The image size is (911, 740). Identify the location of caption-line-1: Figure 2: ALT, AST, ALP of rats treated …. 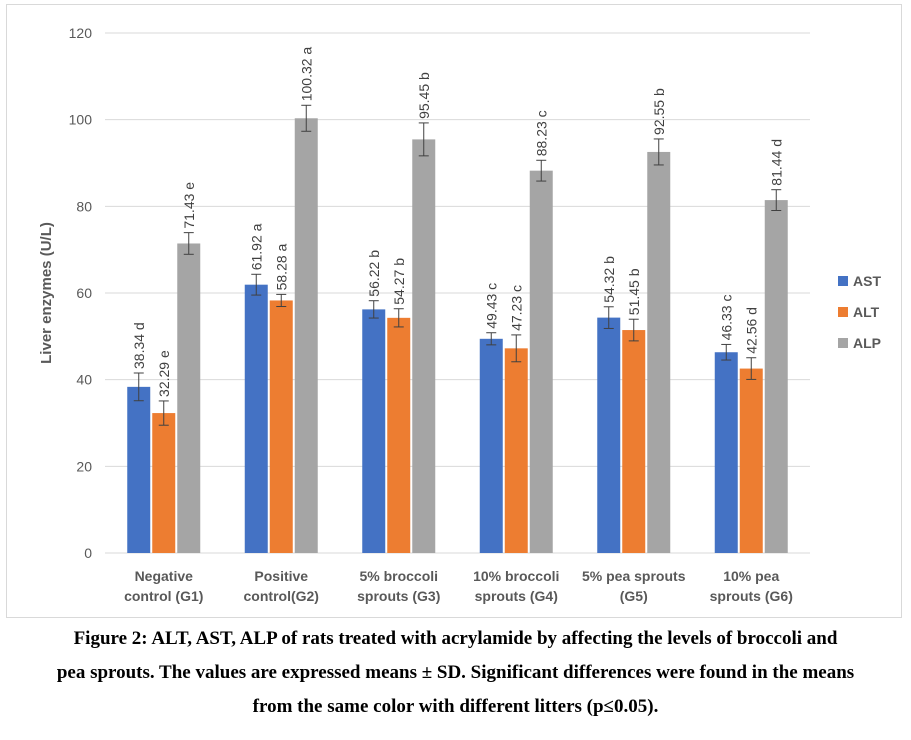
(455, 638).